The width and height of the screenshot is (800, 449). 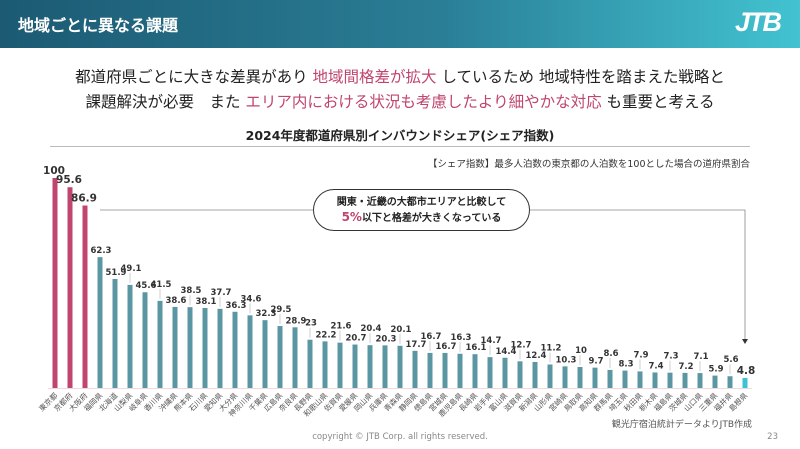 What do you see at coordinates (491, 341) in the screenshot?
I see `value-label: 14.7` at bounding box center [491, 341].